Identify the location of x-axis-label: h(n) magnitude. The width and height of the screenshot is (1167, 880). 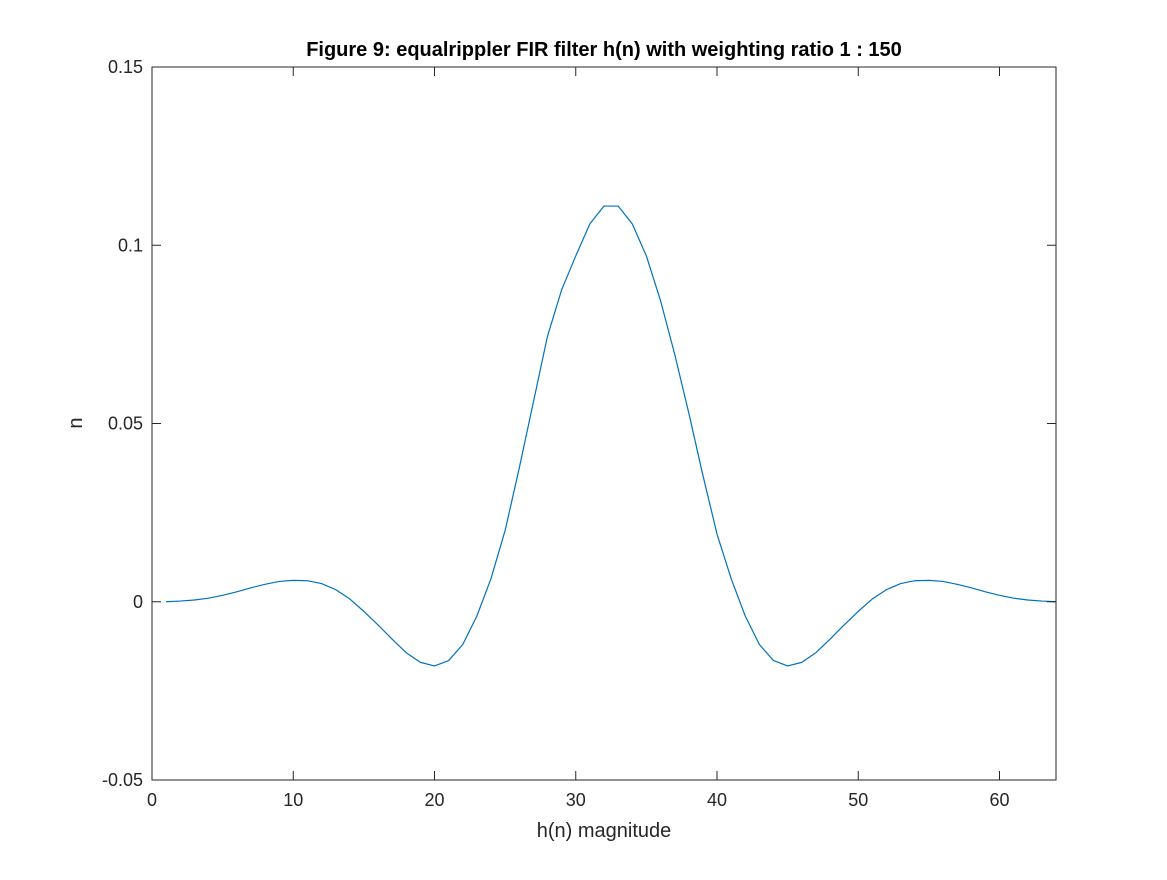
(604, 831).